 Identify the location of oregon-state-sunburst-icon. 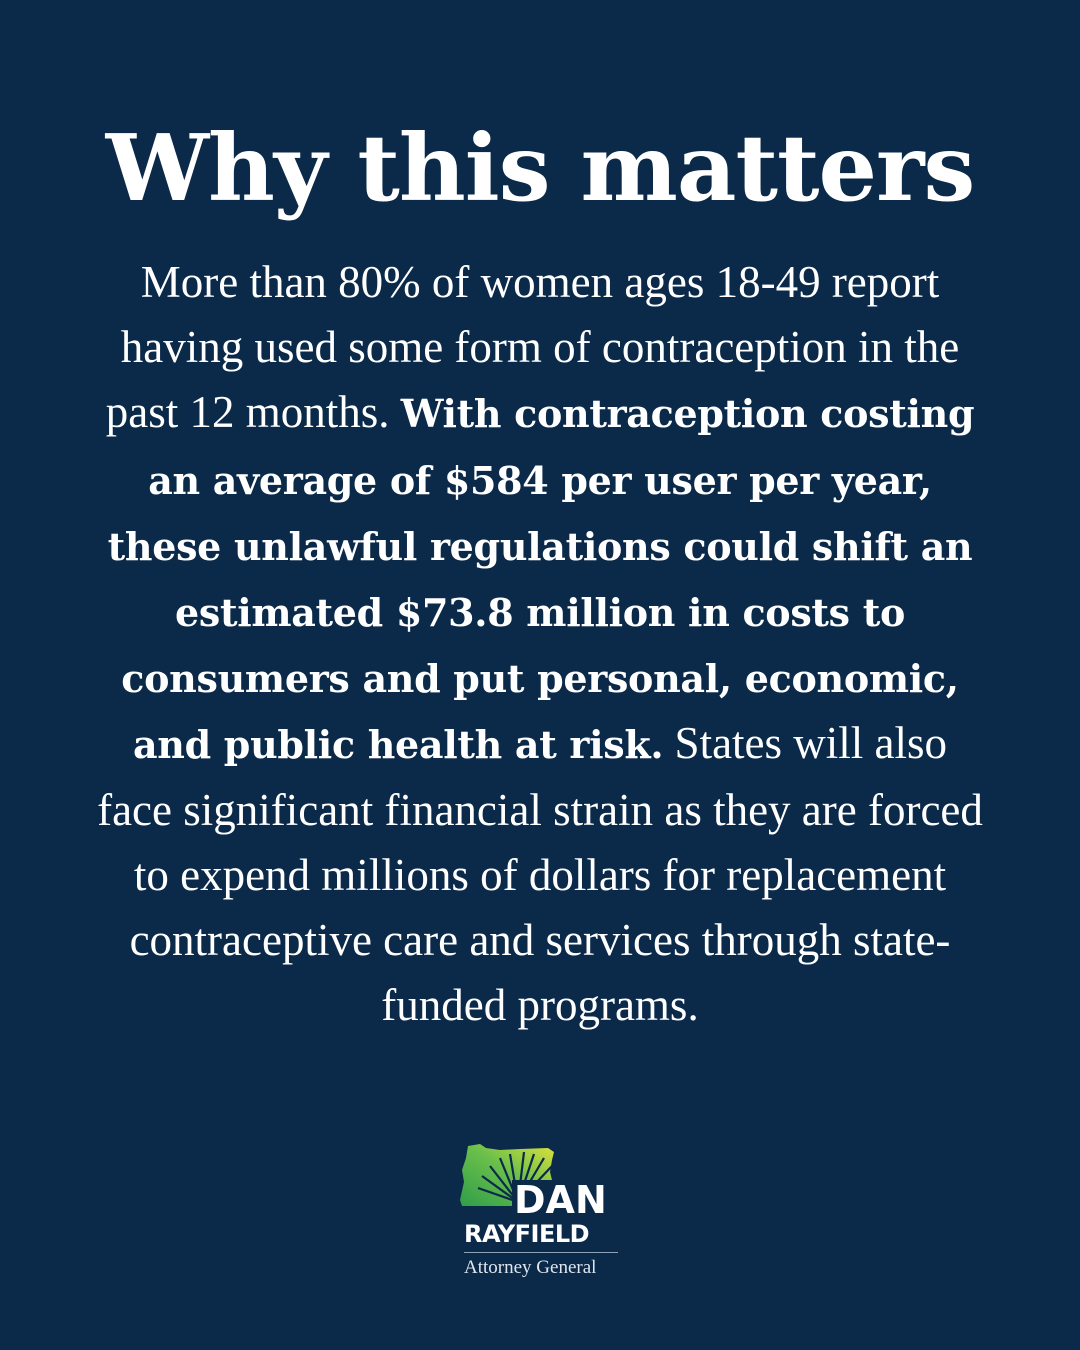
(541, 1177).